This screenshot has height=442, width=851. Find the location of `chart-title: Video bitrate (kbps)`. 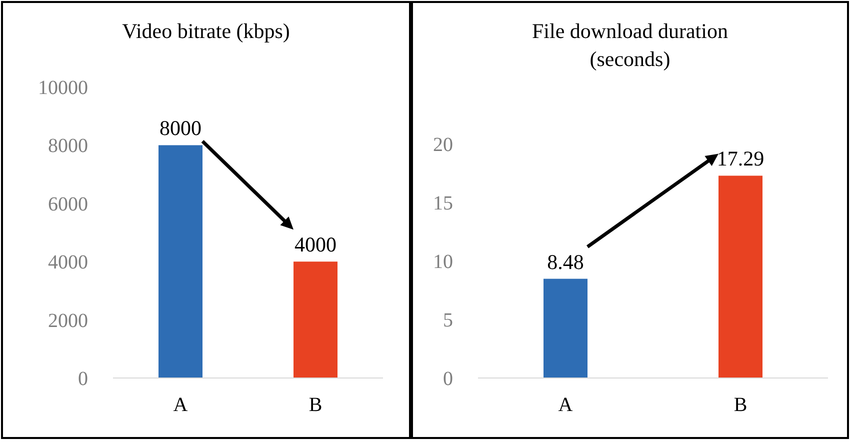

chart-title: Video bitrate (kbps) is located at coordinates (206, 31).